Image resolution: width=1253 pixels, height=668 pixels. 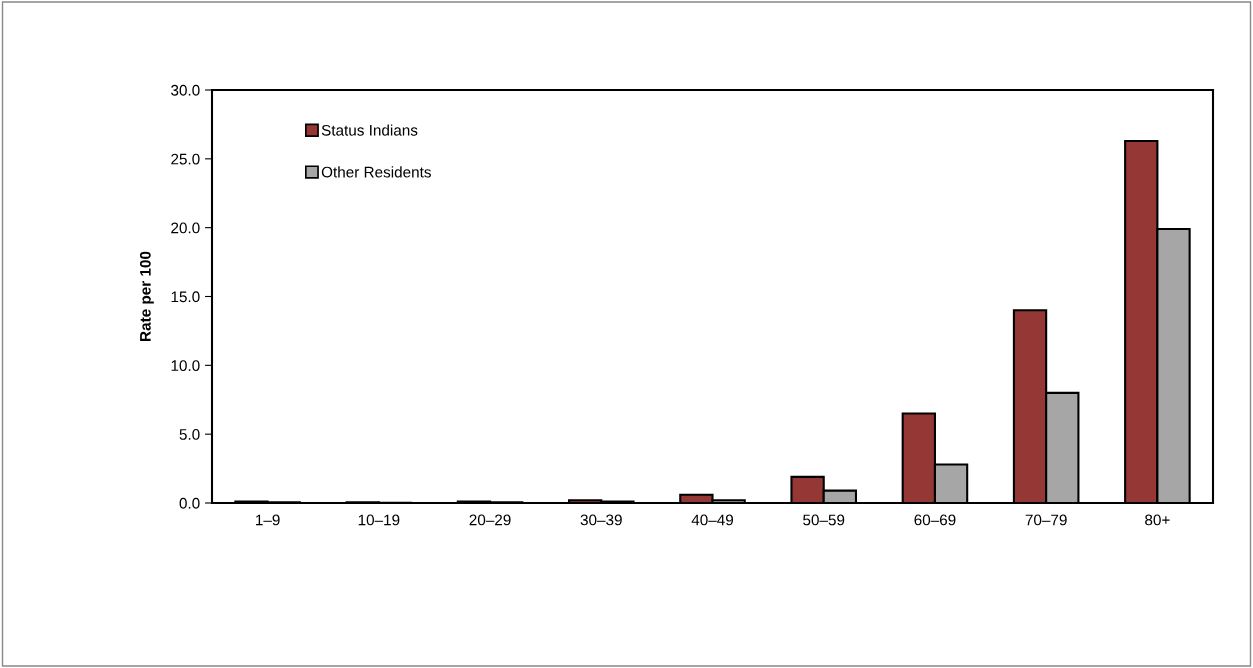 I want to click on legend-label: Other Residents, so click(x=376, y=172).